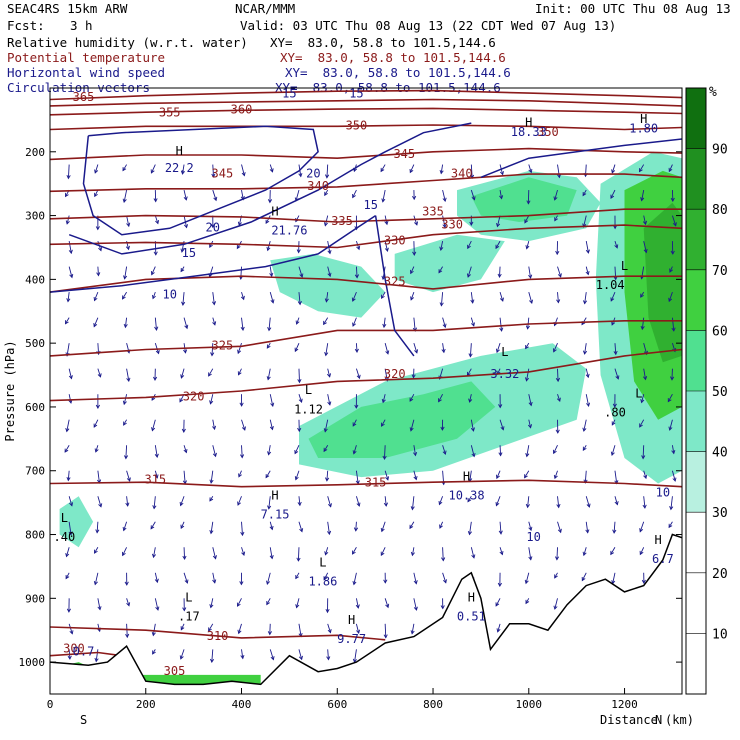  I want to click on extremum-marker-11: L, so click(64, 518).